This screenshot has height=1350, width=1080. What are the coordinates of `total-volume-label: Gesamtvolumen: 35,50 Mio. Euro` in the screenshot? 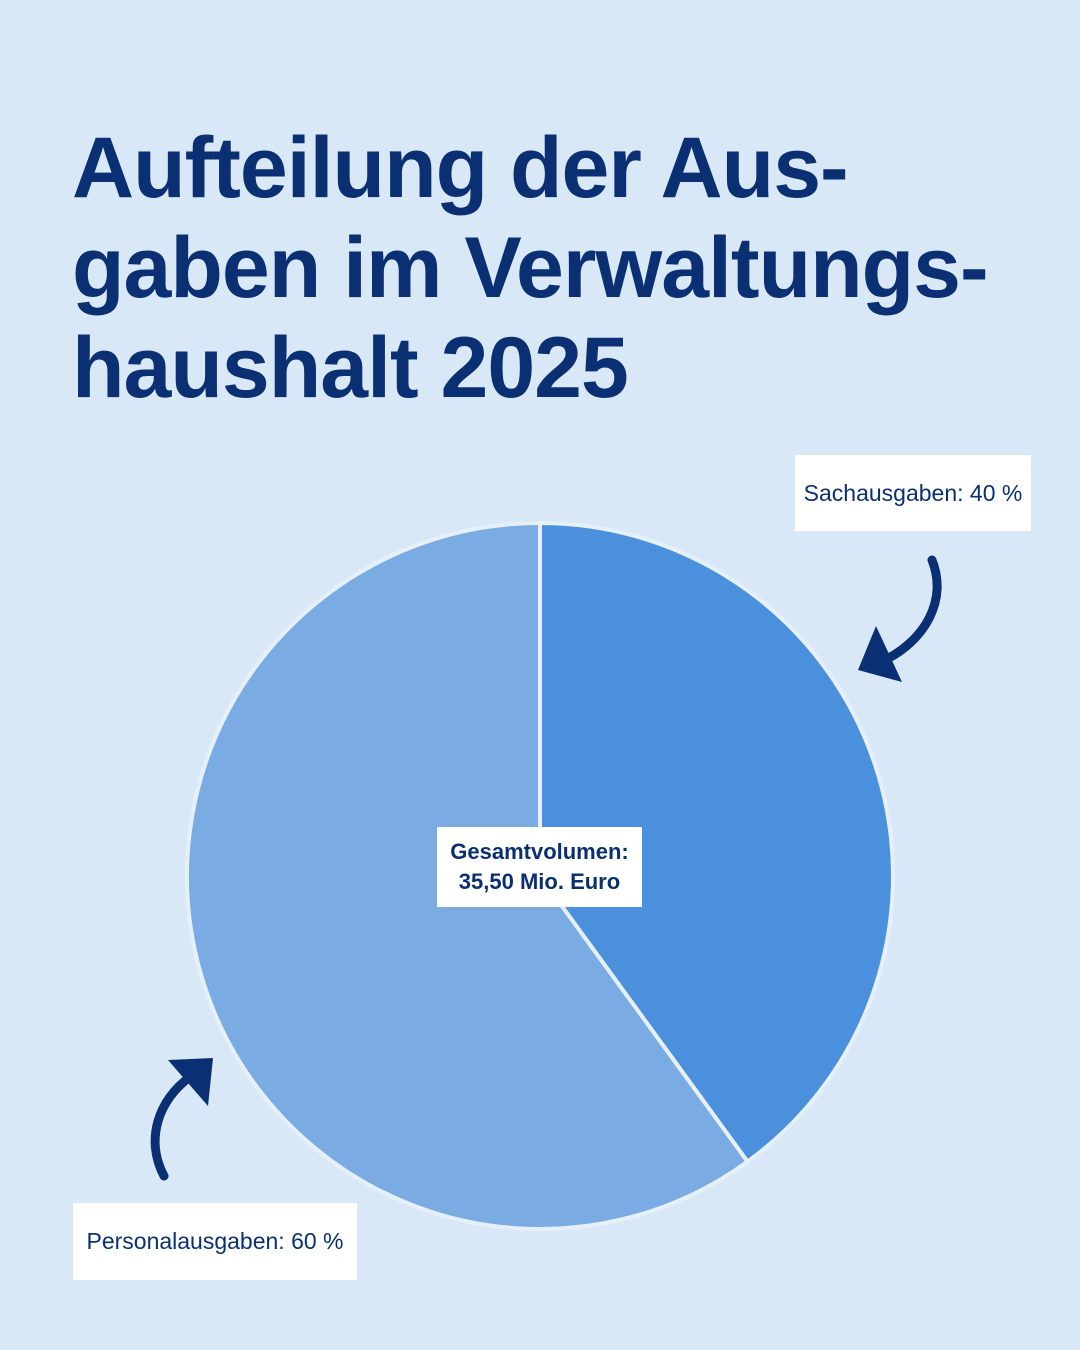 It's located at (539, 867).